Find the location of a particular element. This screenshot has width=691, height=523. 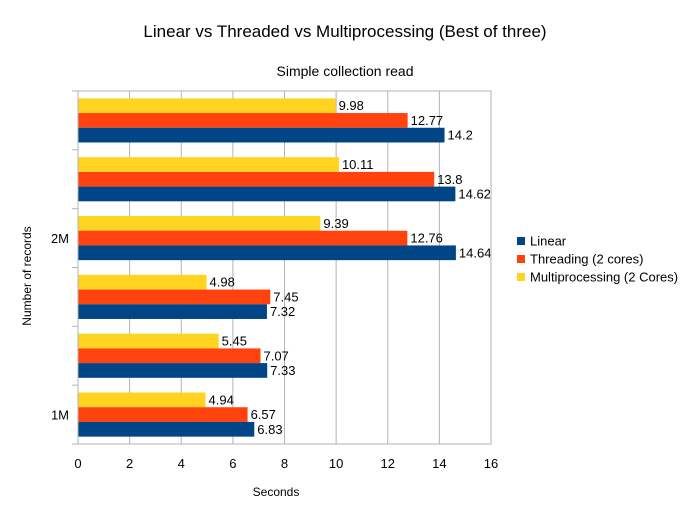

chart-subtitle: Simple collection read is located at coordinates (345, 71).